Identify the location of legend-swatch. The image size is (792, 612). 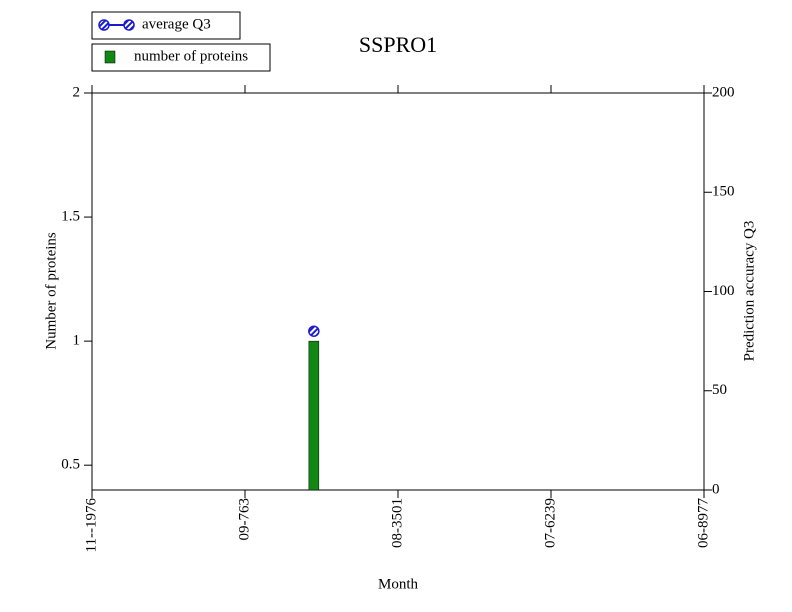
(110, 57).